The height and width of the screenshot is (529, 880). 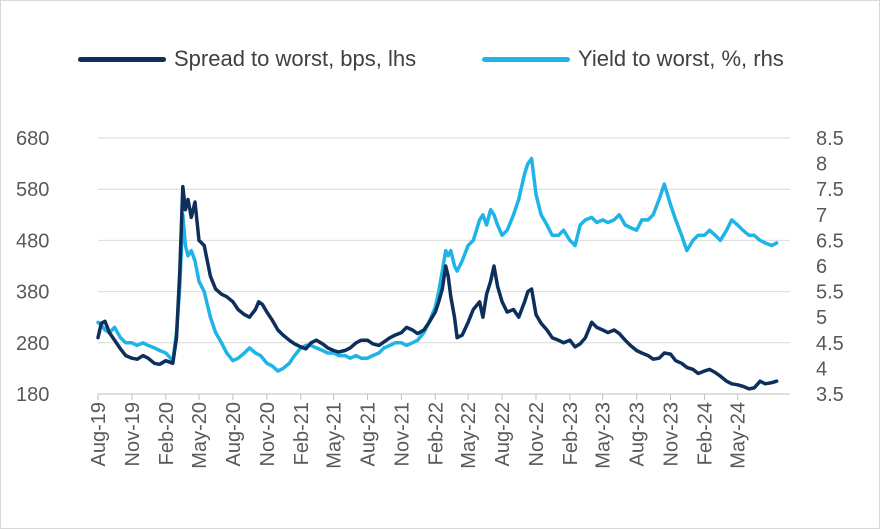 What do you see at coordinates (99, 434) in the screenshot?
I see `x-tick-label: Aug-19` at bounding box center [99, 434].